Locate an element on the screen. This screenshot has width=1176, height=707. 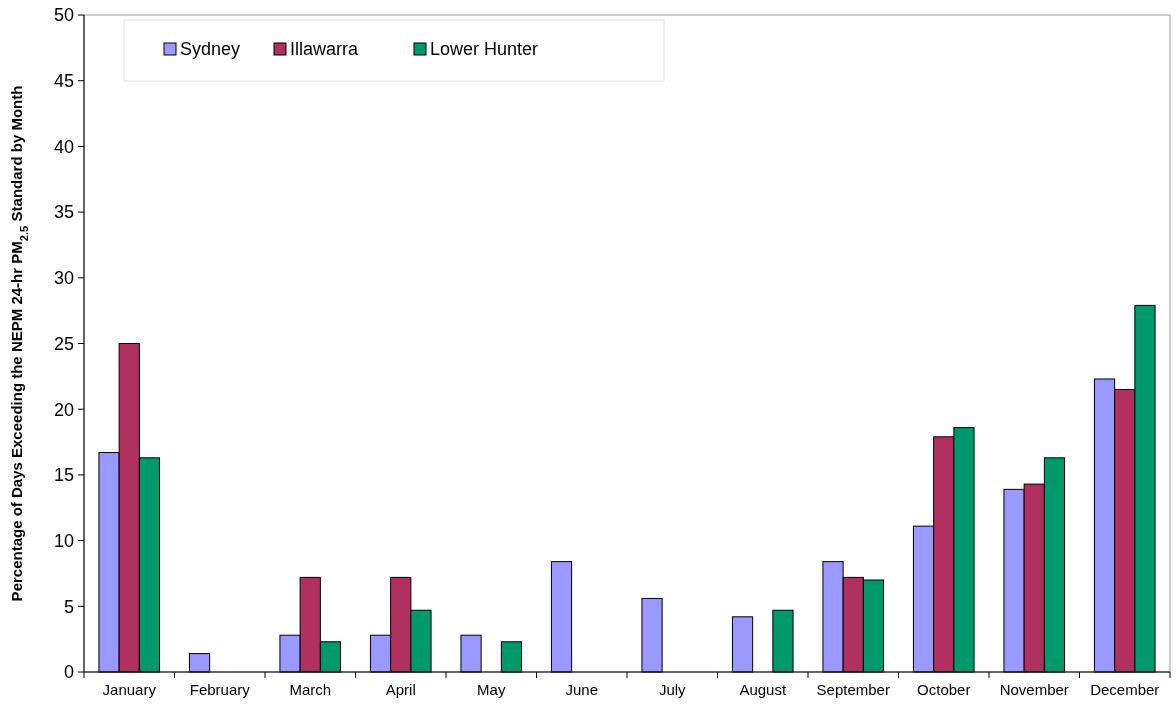
legend-label: Sydney is located at coordinates (210, 49).